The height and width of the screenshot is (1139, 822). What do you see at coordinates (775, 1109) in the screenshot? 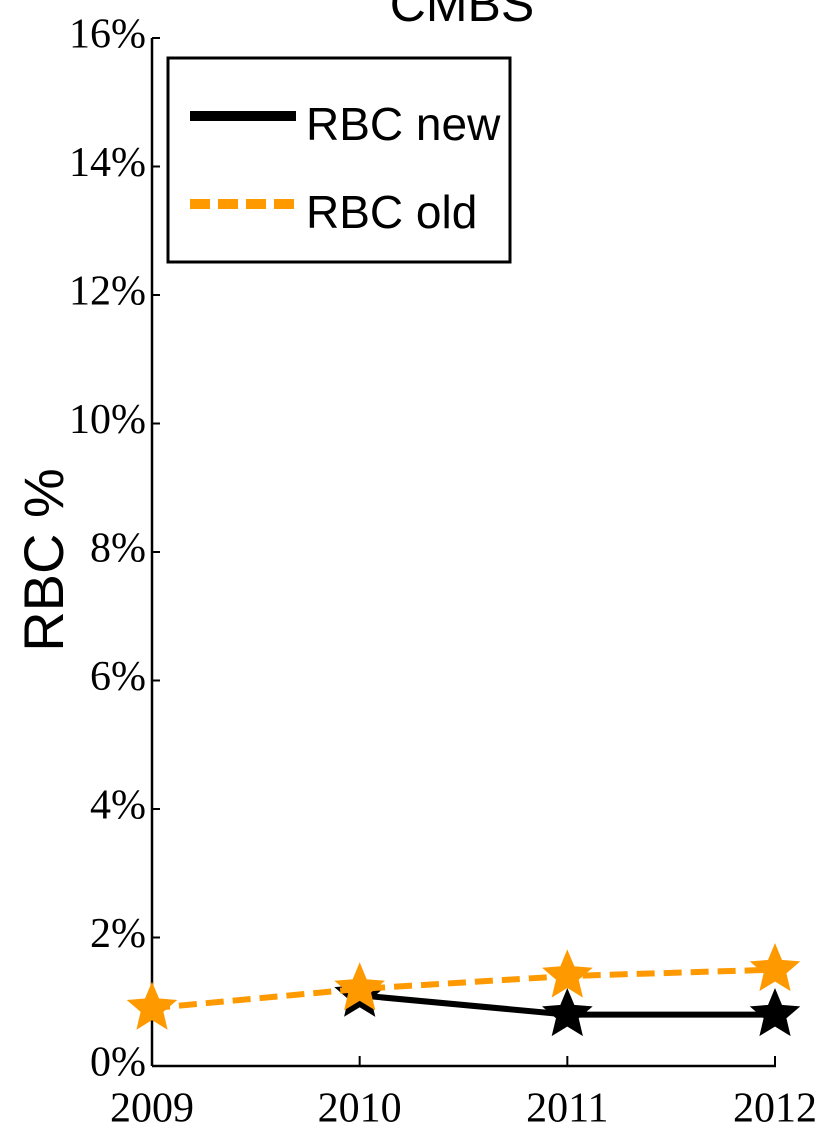
I see `x-tick-label: 2012` at bounding box center [775, 1109].